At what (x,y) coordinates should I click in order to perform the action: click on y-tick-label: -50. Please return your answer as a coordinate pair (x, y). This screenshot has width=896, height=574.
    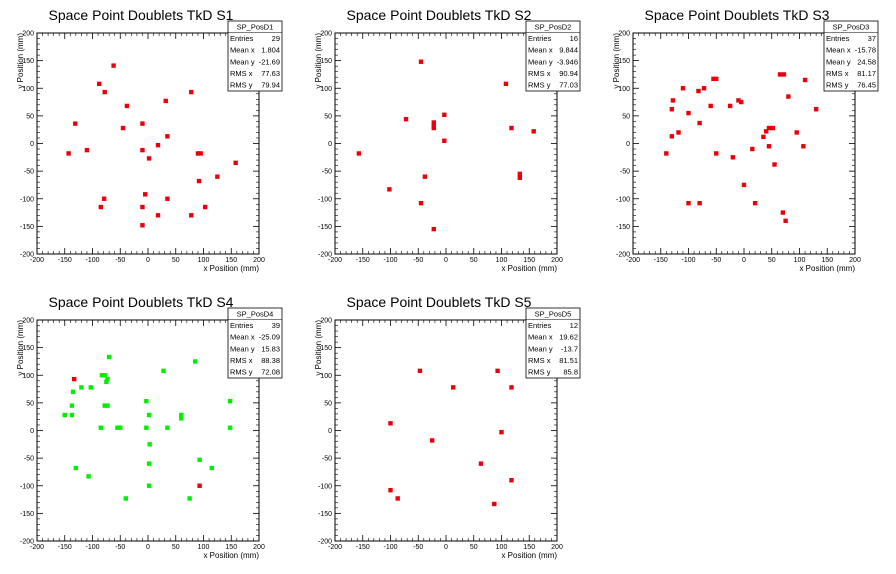
    Looking at the image, I should click on (29, 172).